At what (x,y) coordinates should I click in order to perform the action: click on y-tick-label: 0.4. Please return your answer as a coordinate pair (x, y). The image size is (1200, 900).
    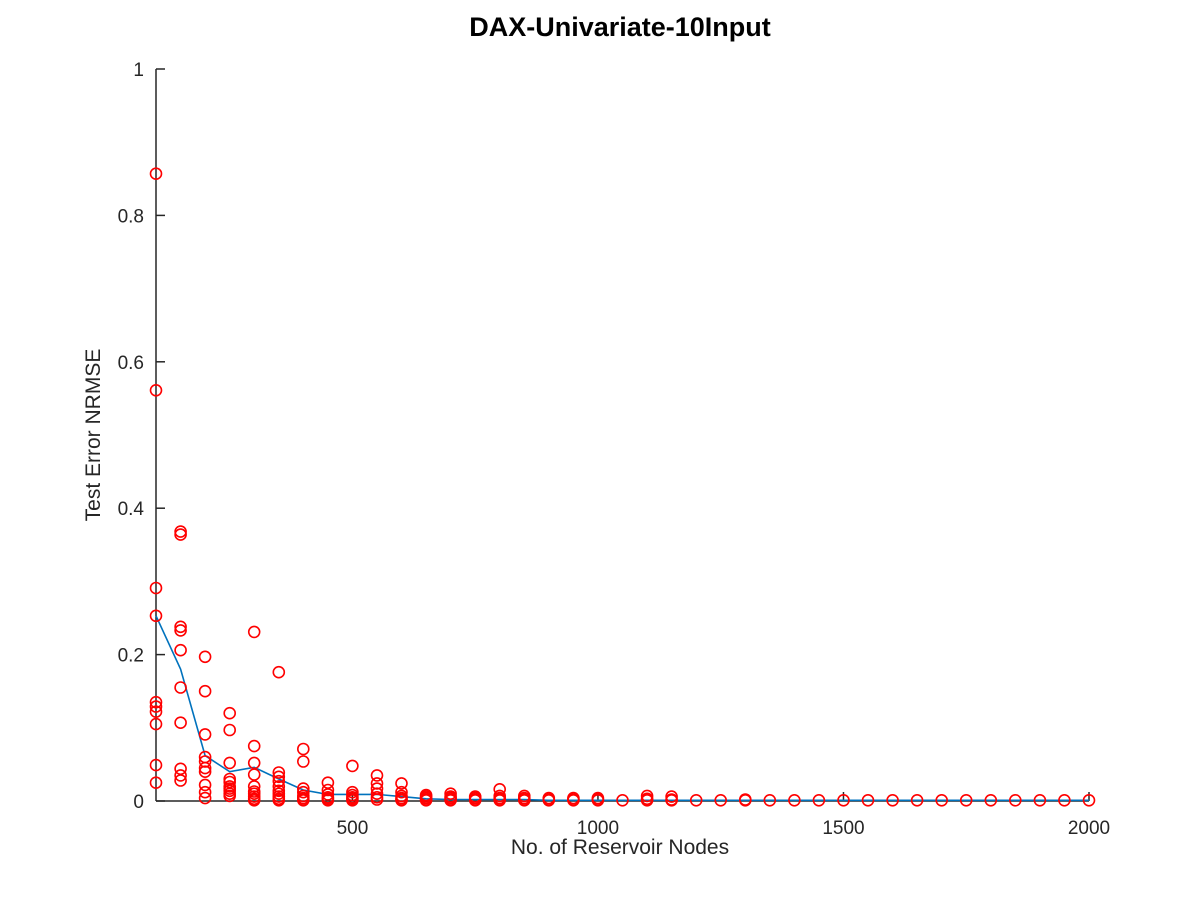
    Looking at the image, I should click on (131, 509).